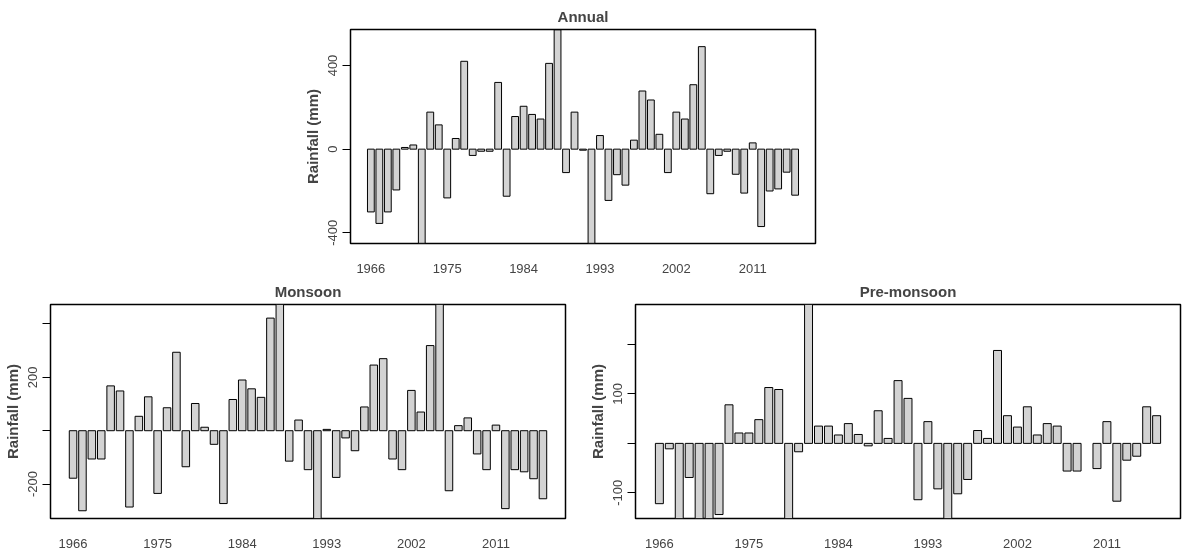  What do you see at coordinates (618, 492) in the screenshot?
I see `y-tick-label: -100` at bounding box center [618, 492].